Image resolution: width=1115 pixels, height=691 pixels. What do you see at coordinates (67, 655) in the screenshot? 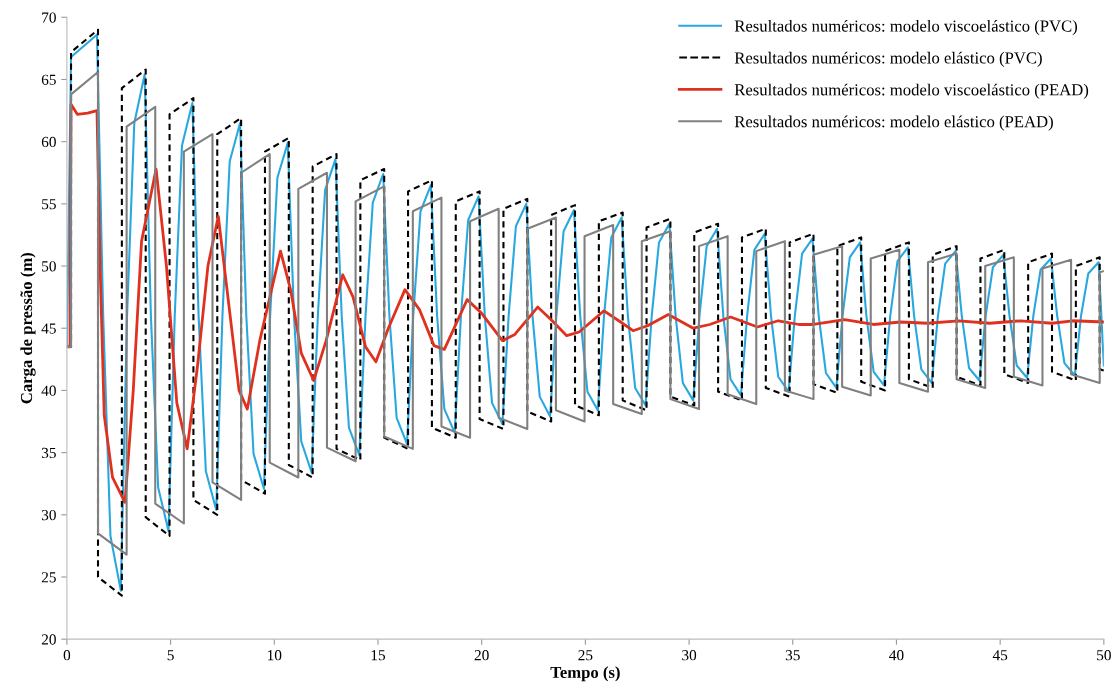
I see `x-tick-label: 0` at bounding box center [67, 655].